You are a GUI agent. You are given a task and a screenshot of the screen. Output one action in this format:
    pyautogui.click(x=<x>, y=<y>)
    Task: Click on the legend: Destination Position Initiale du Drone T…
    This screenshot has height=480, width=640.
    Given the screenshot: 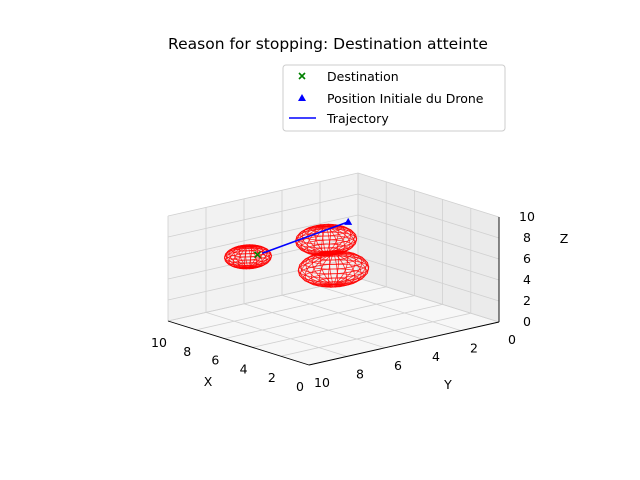 What is the action you would take?
    pyautogui.click(x=394, y=98)
    